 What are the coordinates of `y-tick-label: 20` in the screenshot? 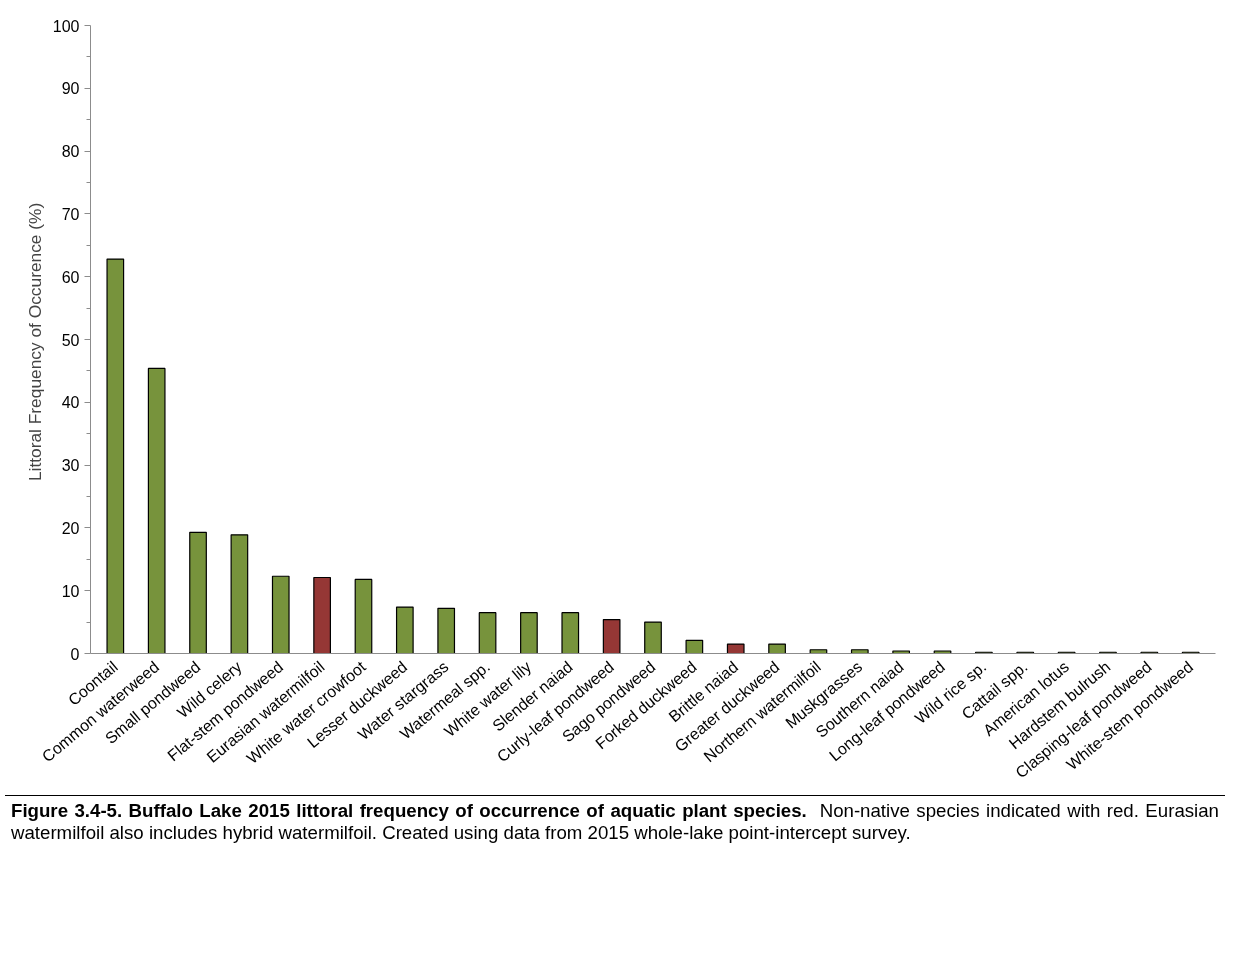 It's located at (70, 528).